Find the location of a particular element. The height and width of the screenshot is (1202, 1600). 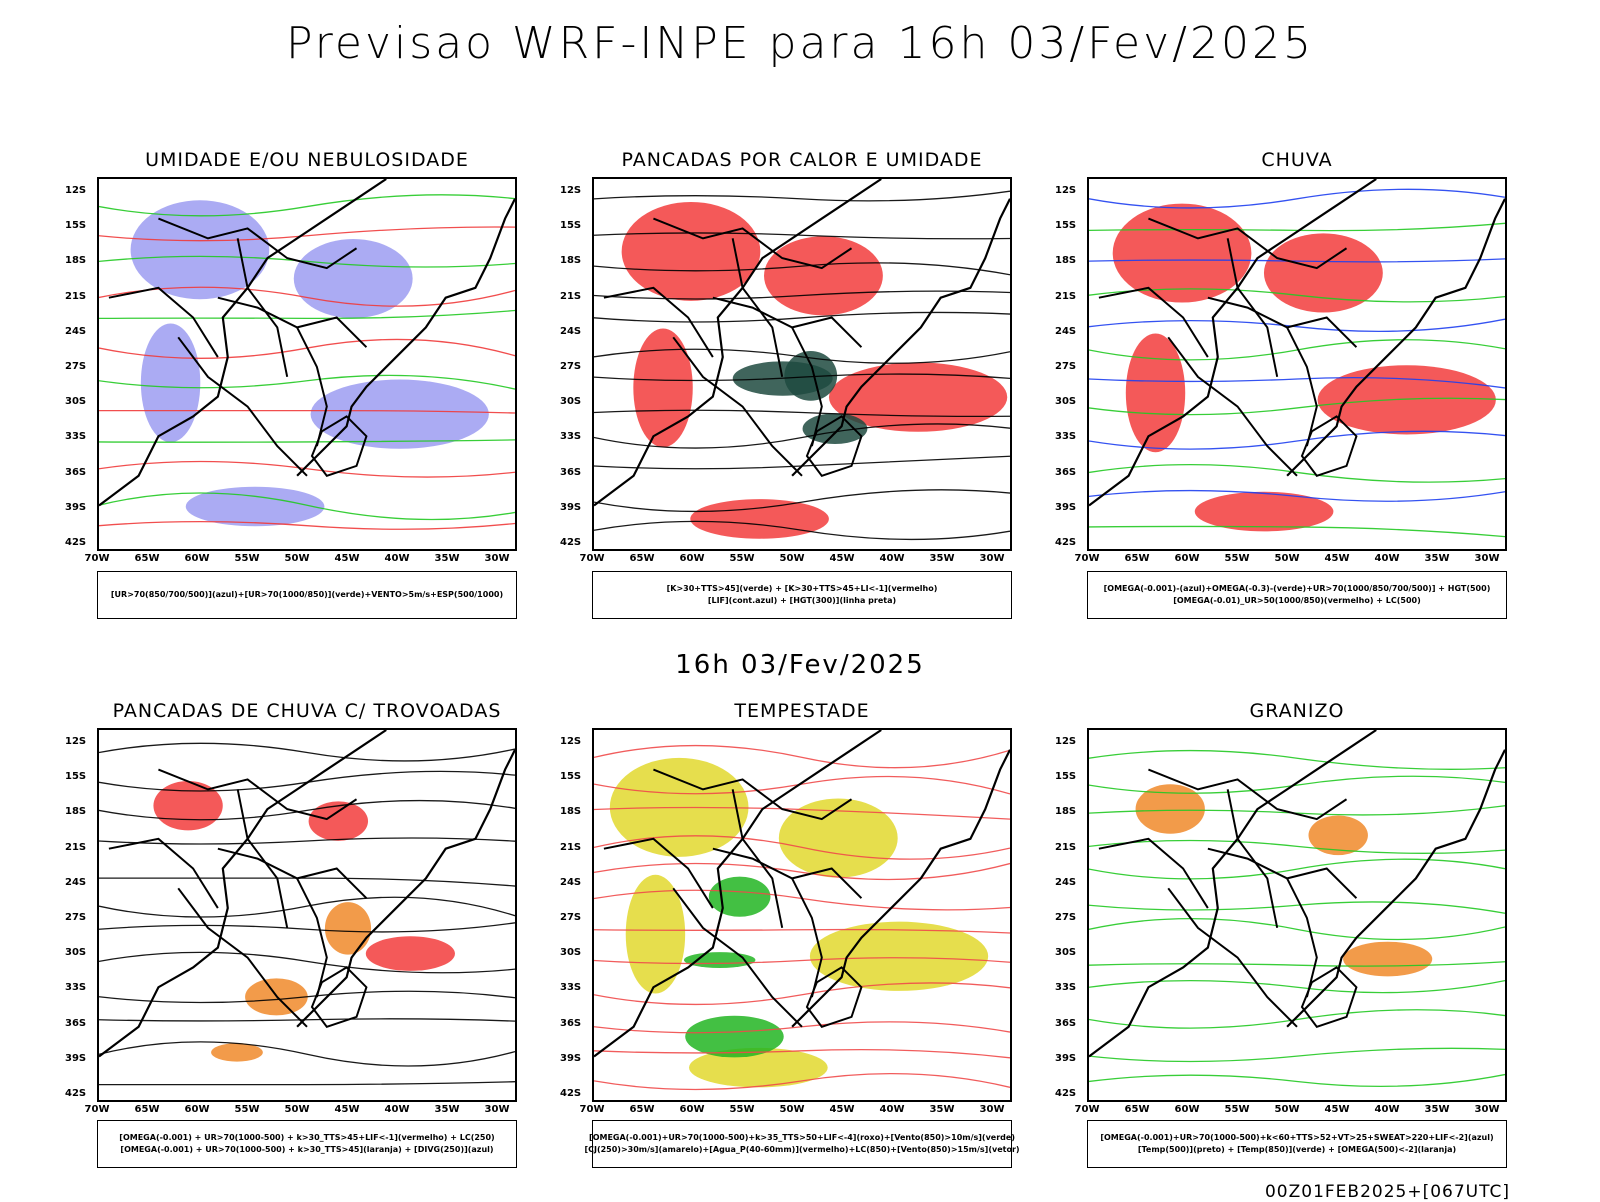

map-trovoadas is located at coordinates (307, 915).